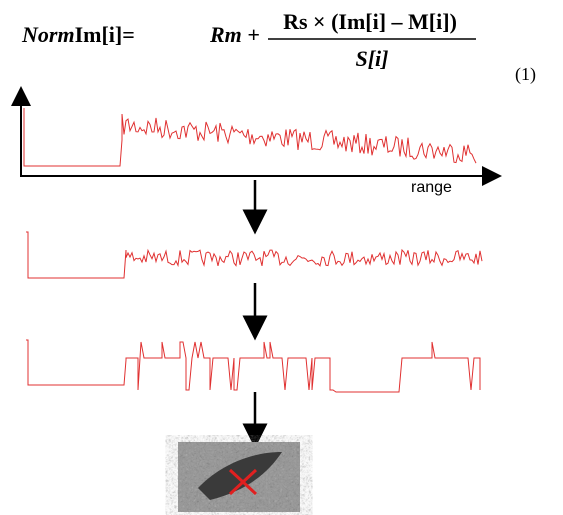  I want to click on formula-italic: Norm, so click(48, 34).